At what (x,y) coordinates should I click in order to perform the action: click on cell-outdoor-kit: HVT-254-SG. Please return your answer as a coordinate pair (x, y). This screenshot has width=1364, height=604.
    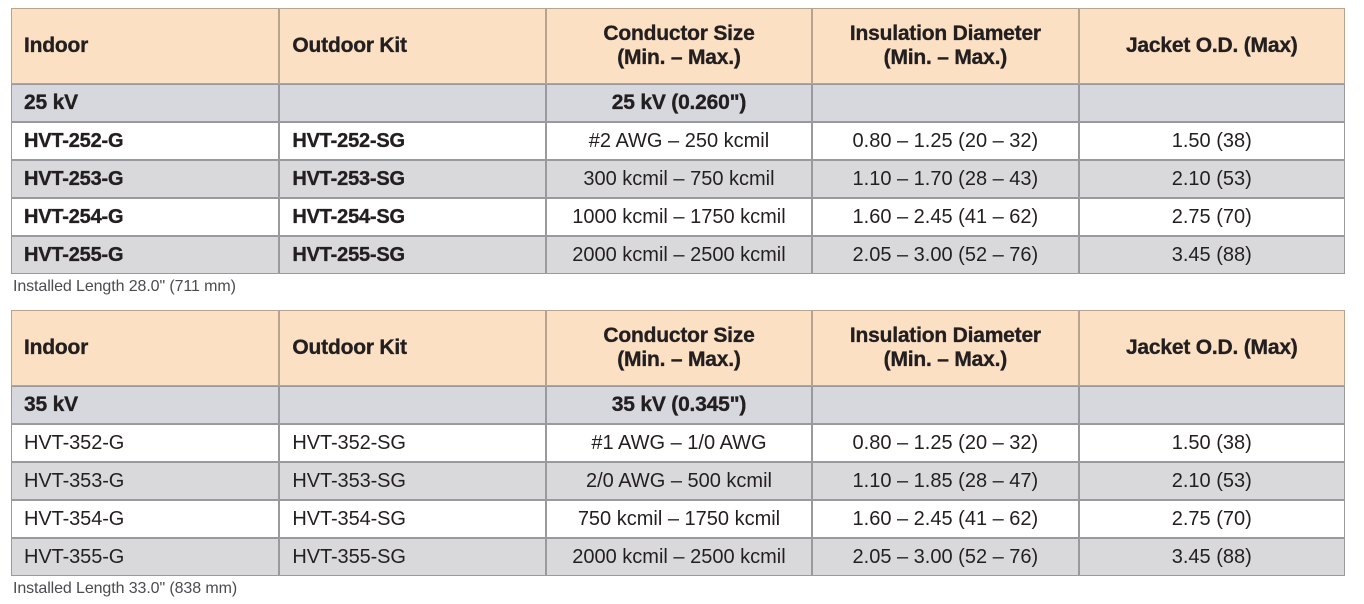
    Looking at the image, I should click on (412, 217).